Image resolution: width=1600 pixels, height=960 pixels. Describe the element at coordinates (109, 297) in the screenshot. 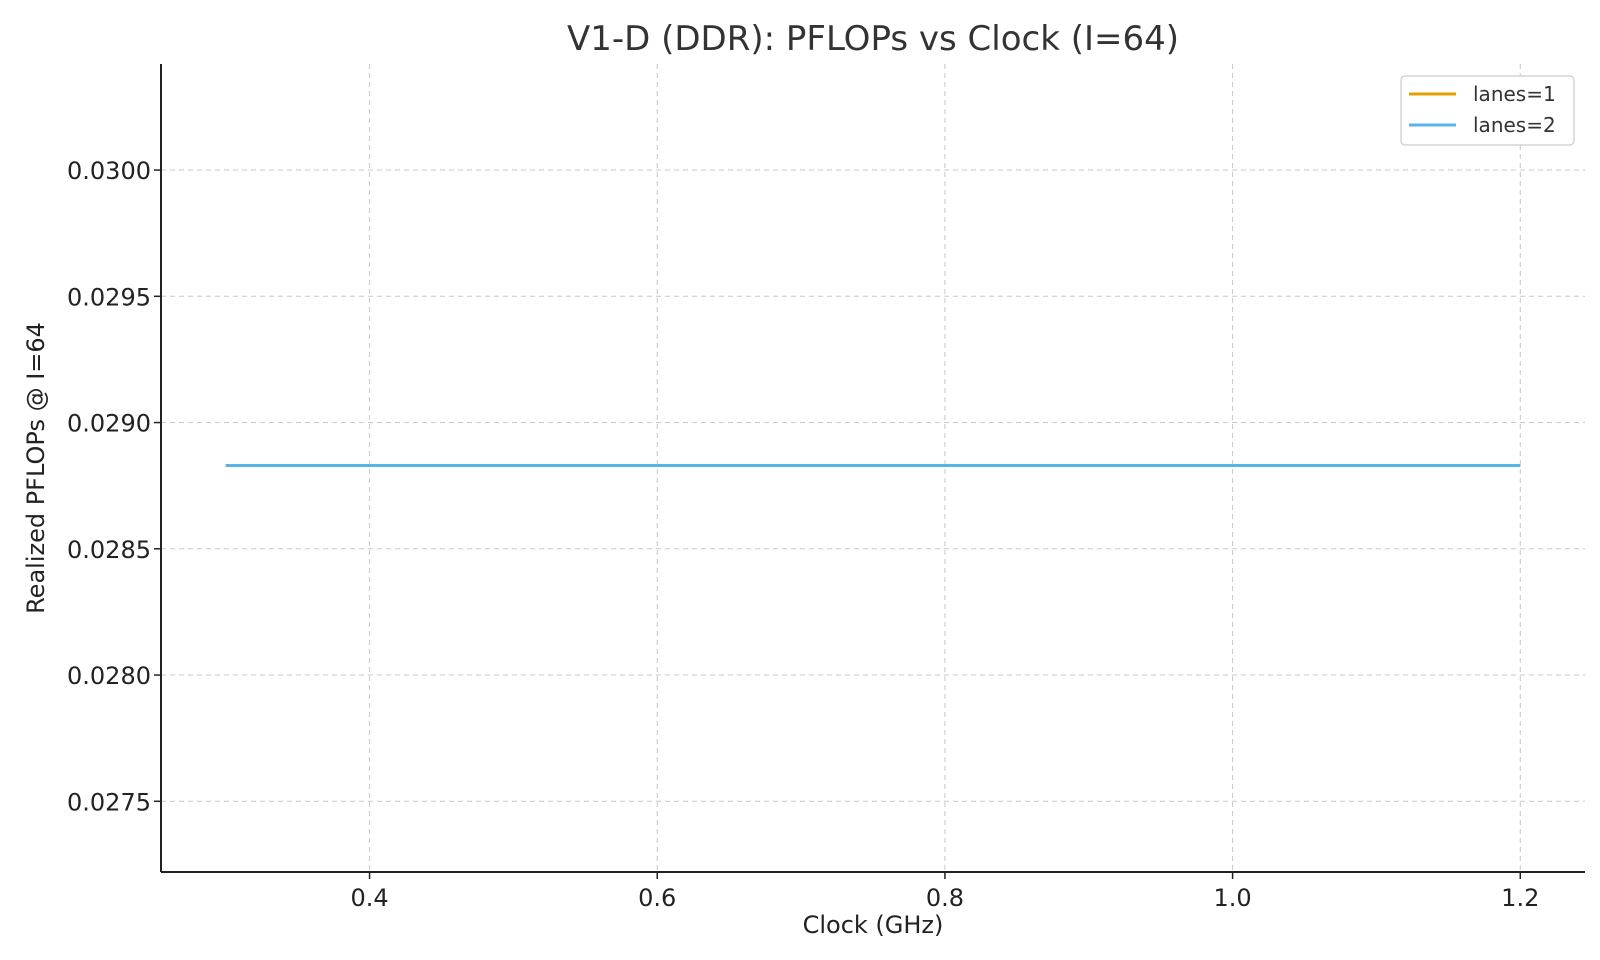

I see `y-tick-label: 0.0295` at that location.